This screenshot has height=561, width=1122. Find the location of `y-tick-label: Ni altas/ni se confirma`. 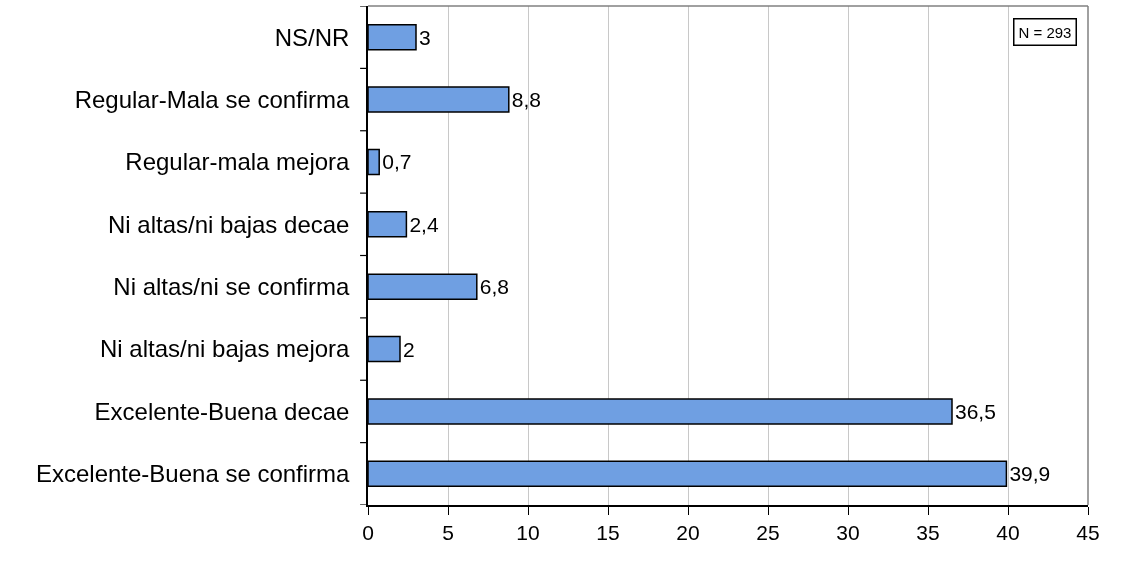

y-tick-label: Ni altas/ni se confirma is located at coordinates (232, 287).